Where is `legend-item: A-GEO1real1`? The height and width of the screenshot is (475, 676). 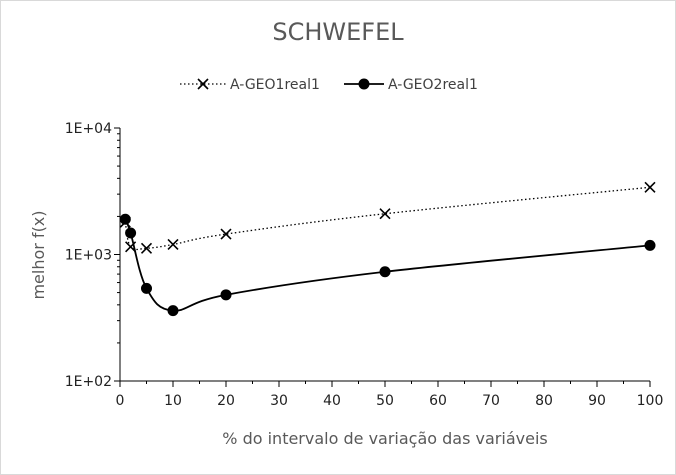
legend-item: A-GEO1real1 is located at coordinates (250, 85).